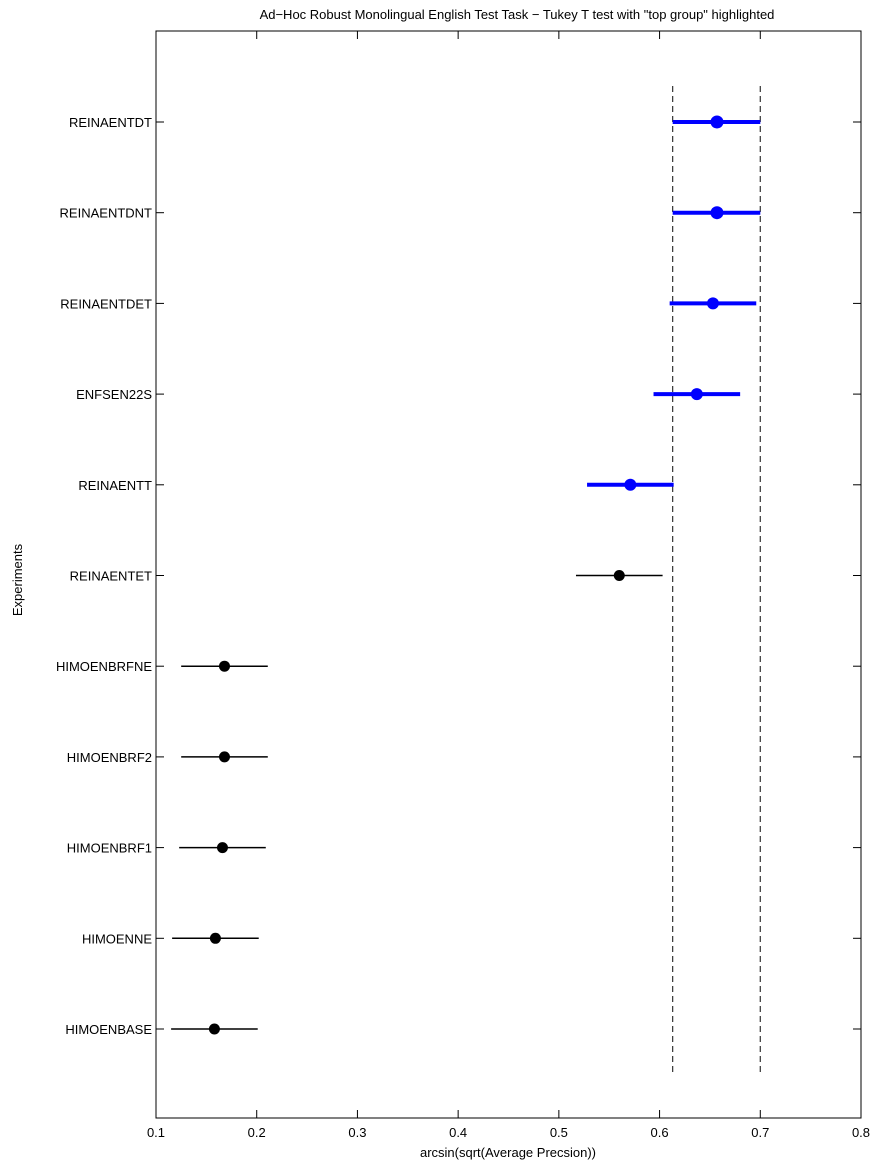  What do you see at coordinates (109, 848) in the screenshot?
I see `y-tick-label: HIMOENBRF1` at bounding box center [109, 848].